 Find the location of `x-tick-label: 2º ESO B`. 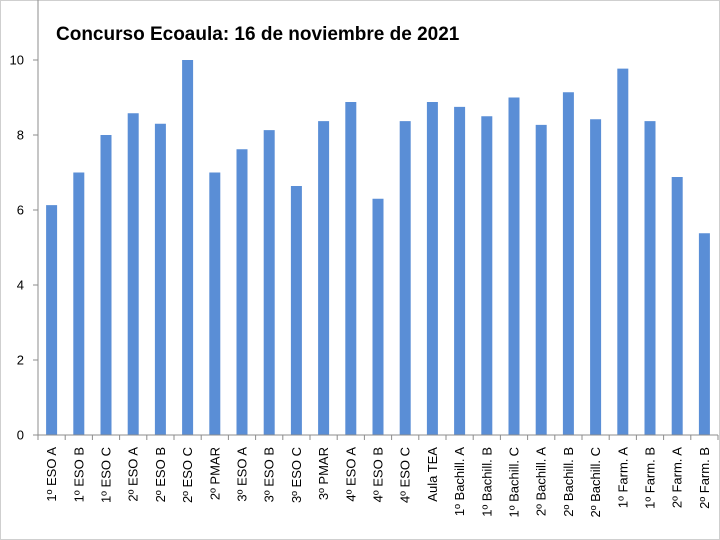

x-tick-label: 2º ESO B is located at coordinates (160, 474).